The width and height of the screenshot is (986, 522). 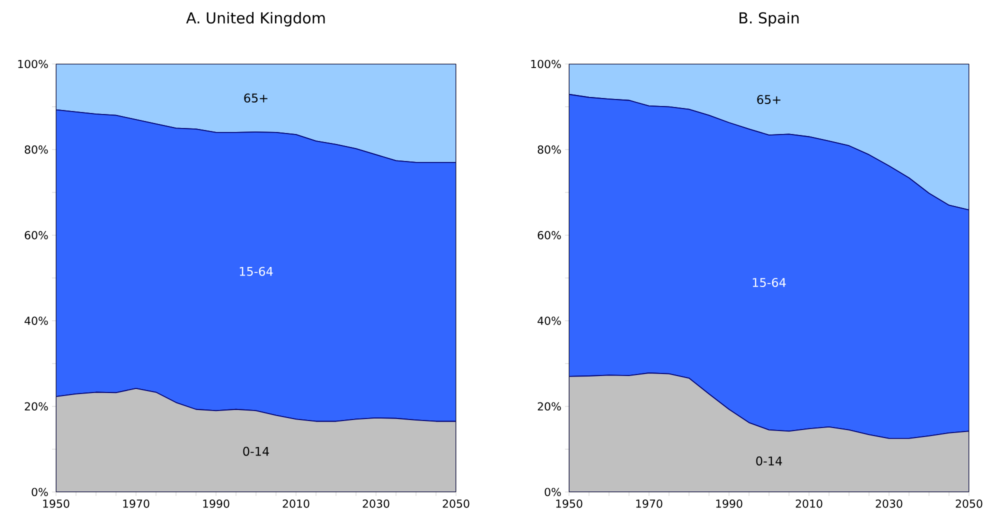 What do you see at coordinates (255, 19) in the screenshot?
I see `chart-title: A. United Kingdom` at bounding box center [255, 19].